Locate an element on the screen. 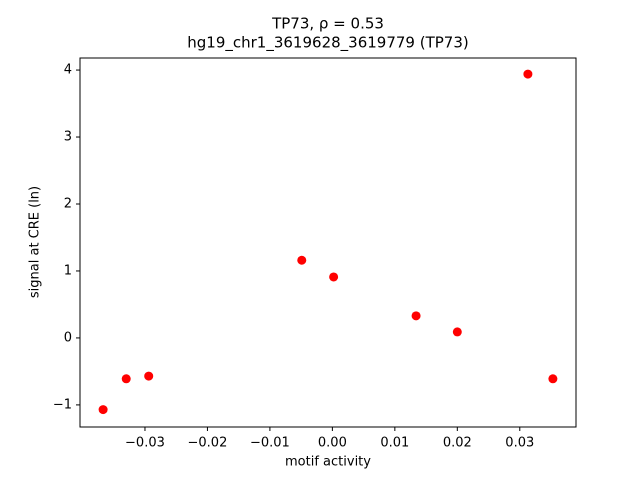 The image size is (640, 480). x-tick-label: −0.02 is located at coordinates (208, 443).